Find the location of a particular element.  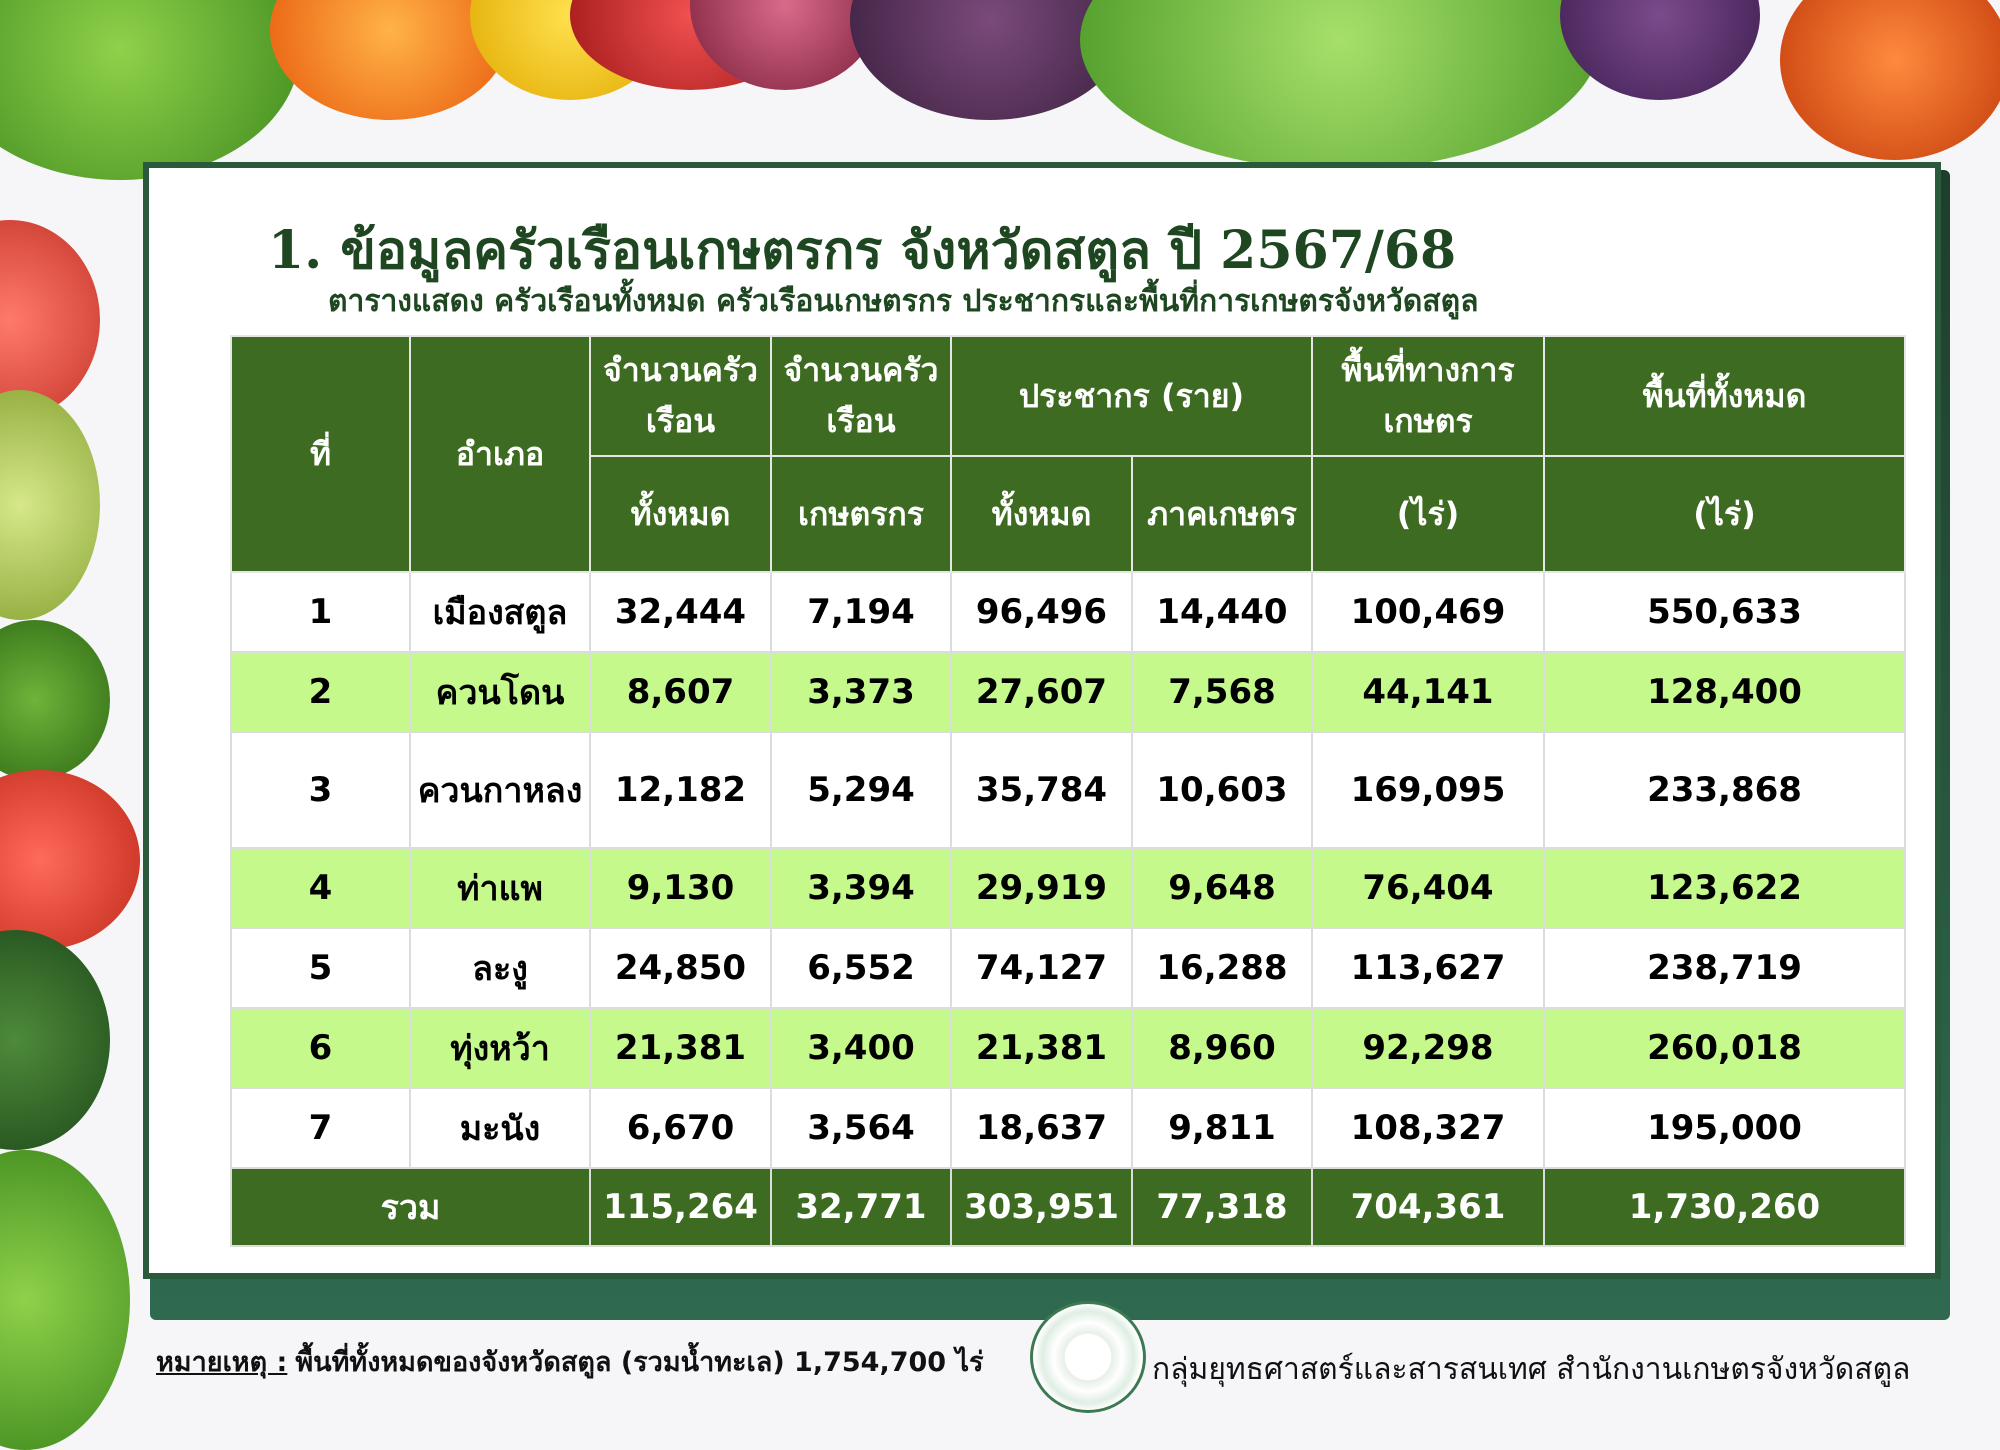

row-number: 2 is located at coordinates (320, 692).